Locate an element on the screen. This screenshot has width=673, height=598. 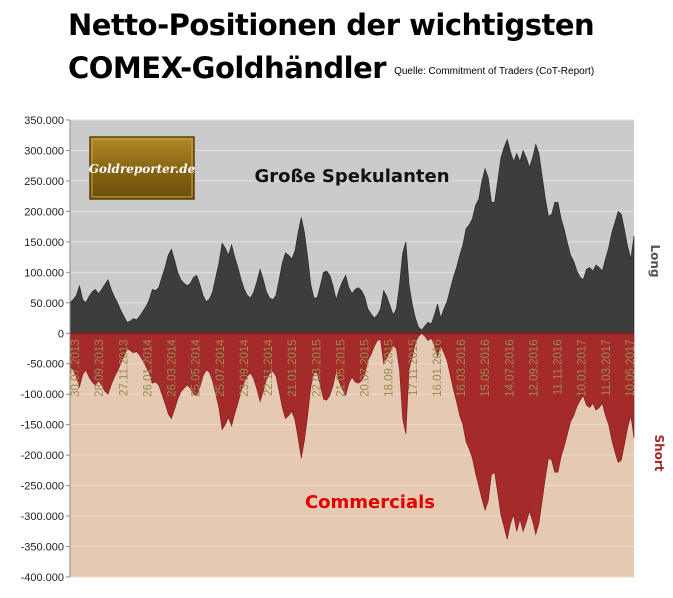
y-tick-label-13: -300.000 is located at coordinates (42, 517).